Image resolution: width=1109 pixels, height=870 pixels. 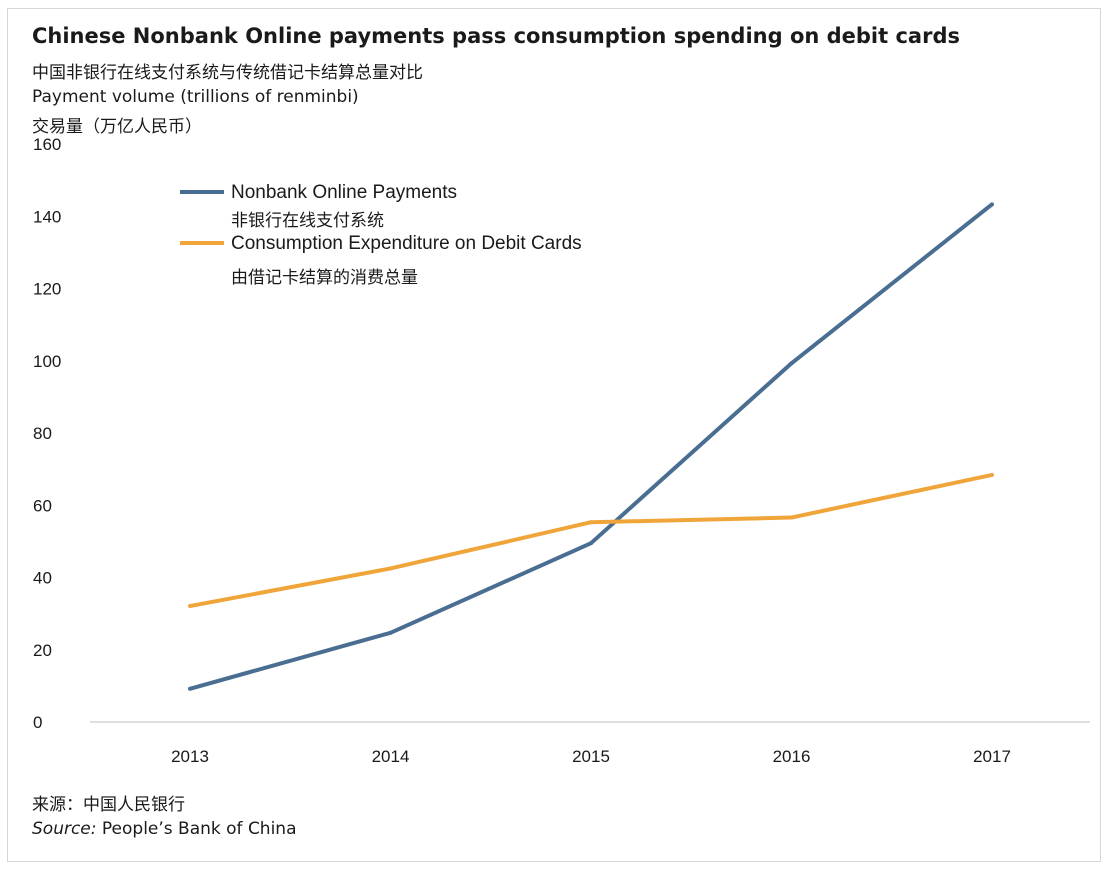 I want to click on chart-subtitle-chinese: 中国非银行在线支付系统与传统借记卡结算总量对比, so click(x=227, y=73).